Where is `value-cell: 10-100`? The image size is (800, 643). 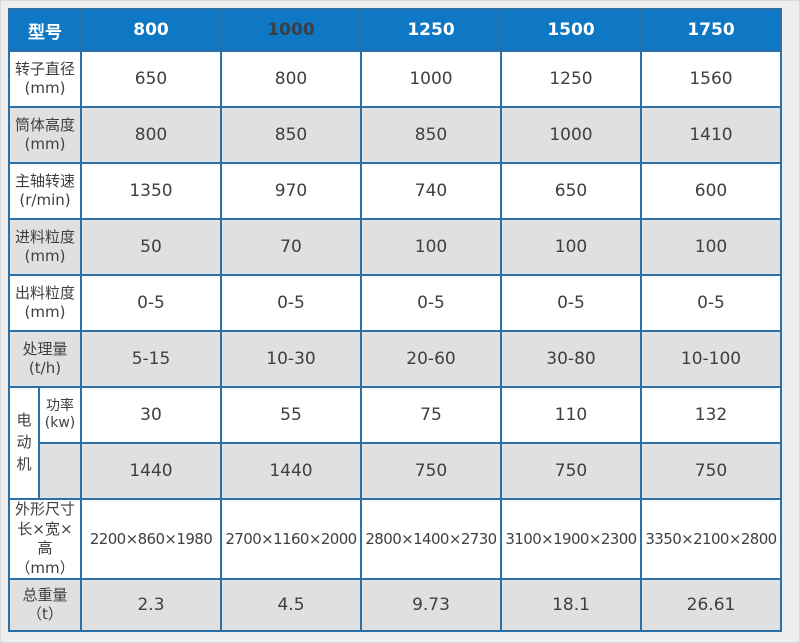 value-cell: 10-100 is located at coordinates (711, 359).